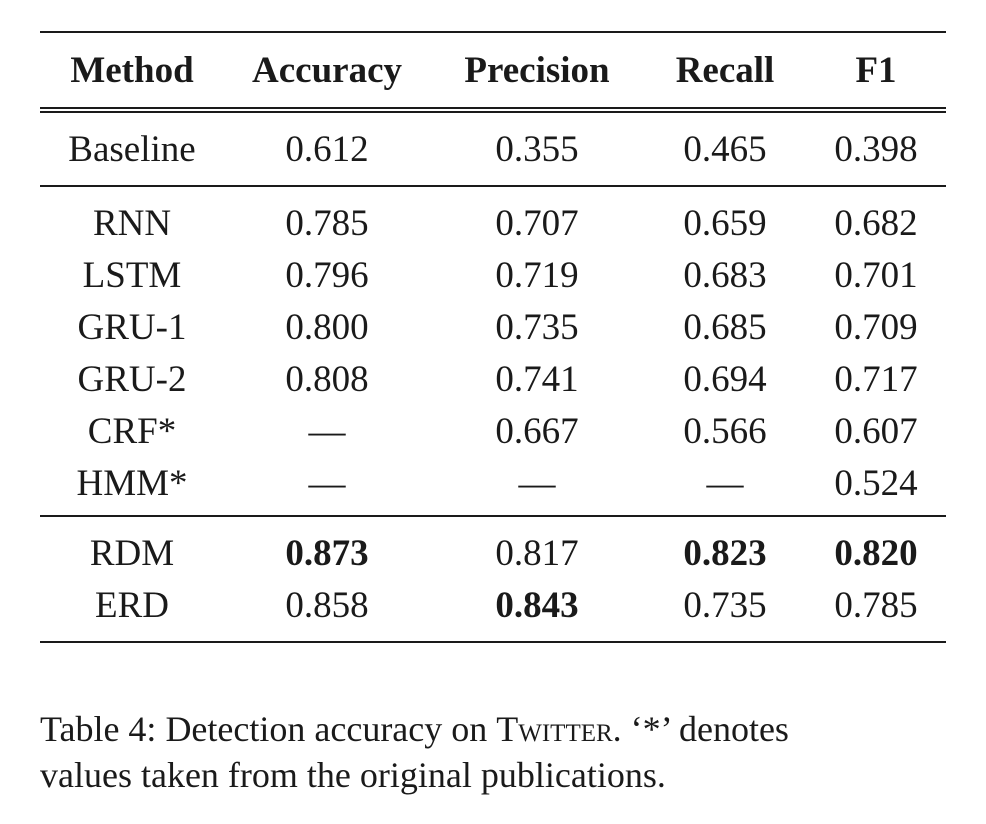 The width and height of the screenshot is (986, 824). I want to click on cell-precision: 0.719, so click(537, 275).